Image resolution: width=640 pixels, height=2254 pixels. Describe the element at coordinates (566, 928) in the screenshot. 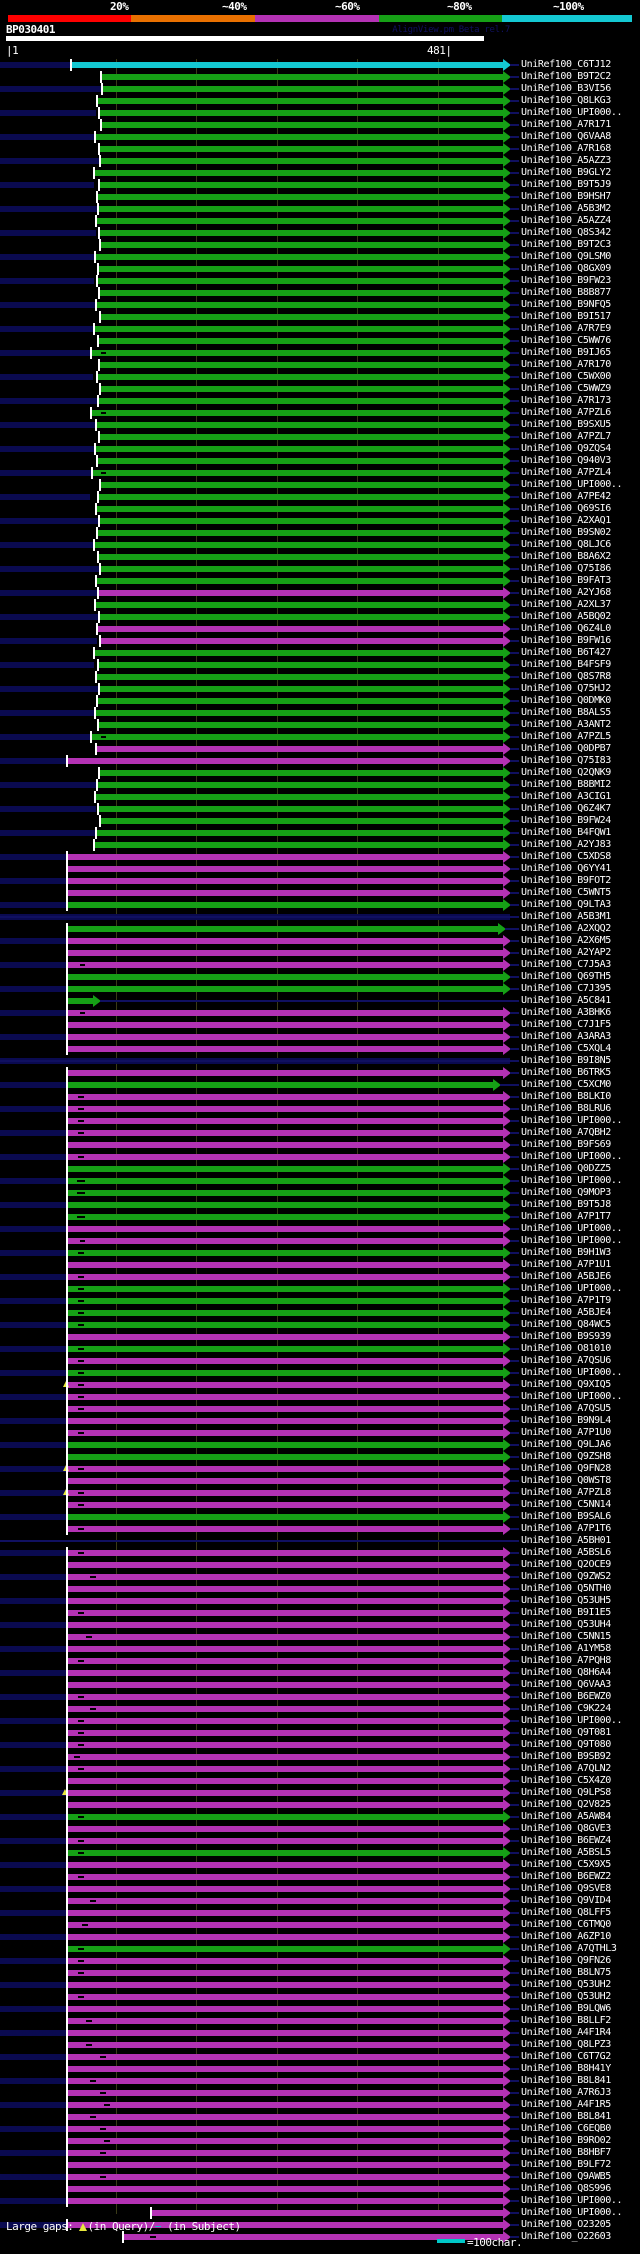

I see `hit-label: UniRef100_A2XQQ2` at that location.